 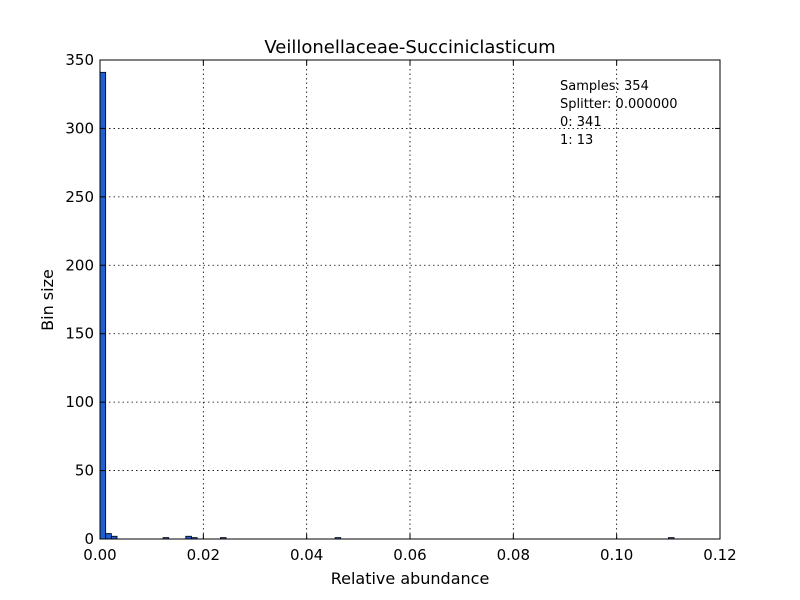 I want to click on y-tick-label: 200, so click(x=79, y=265).